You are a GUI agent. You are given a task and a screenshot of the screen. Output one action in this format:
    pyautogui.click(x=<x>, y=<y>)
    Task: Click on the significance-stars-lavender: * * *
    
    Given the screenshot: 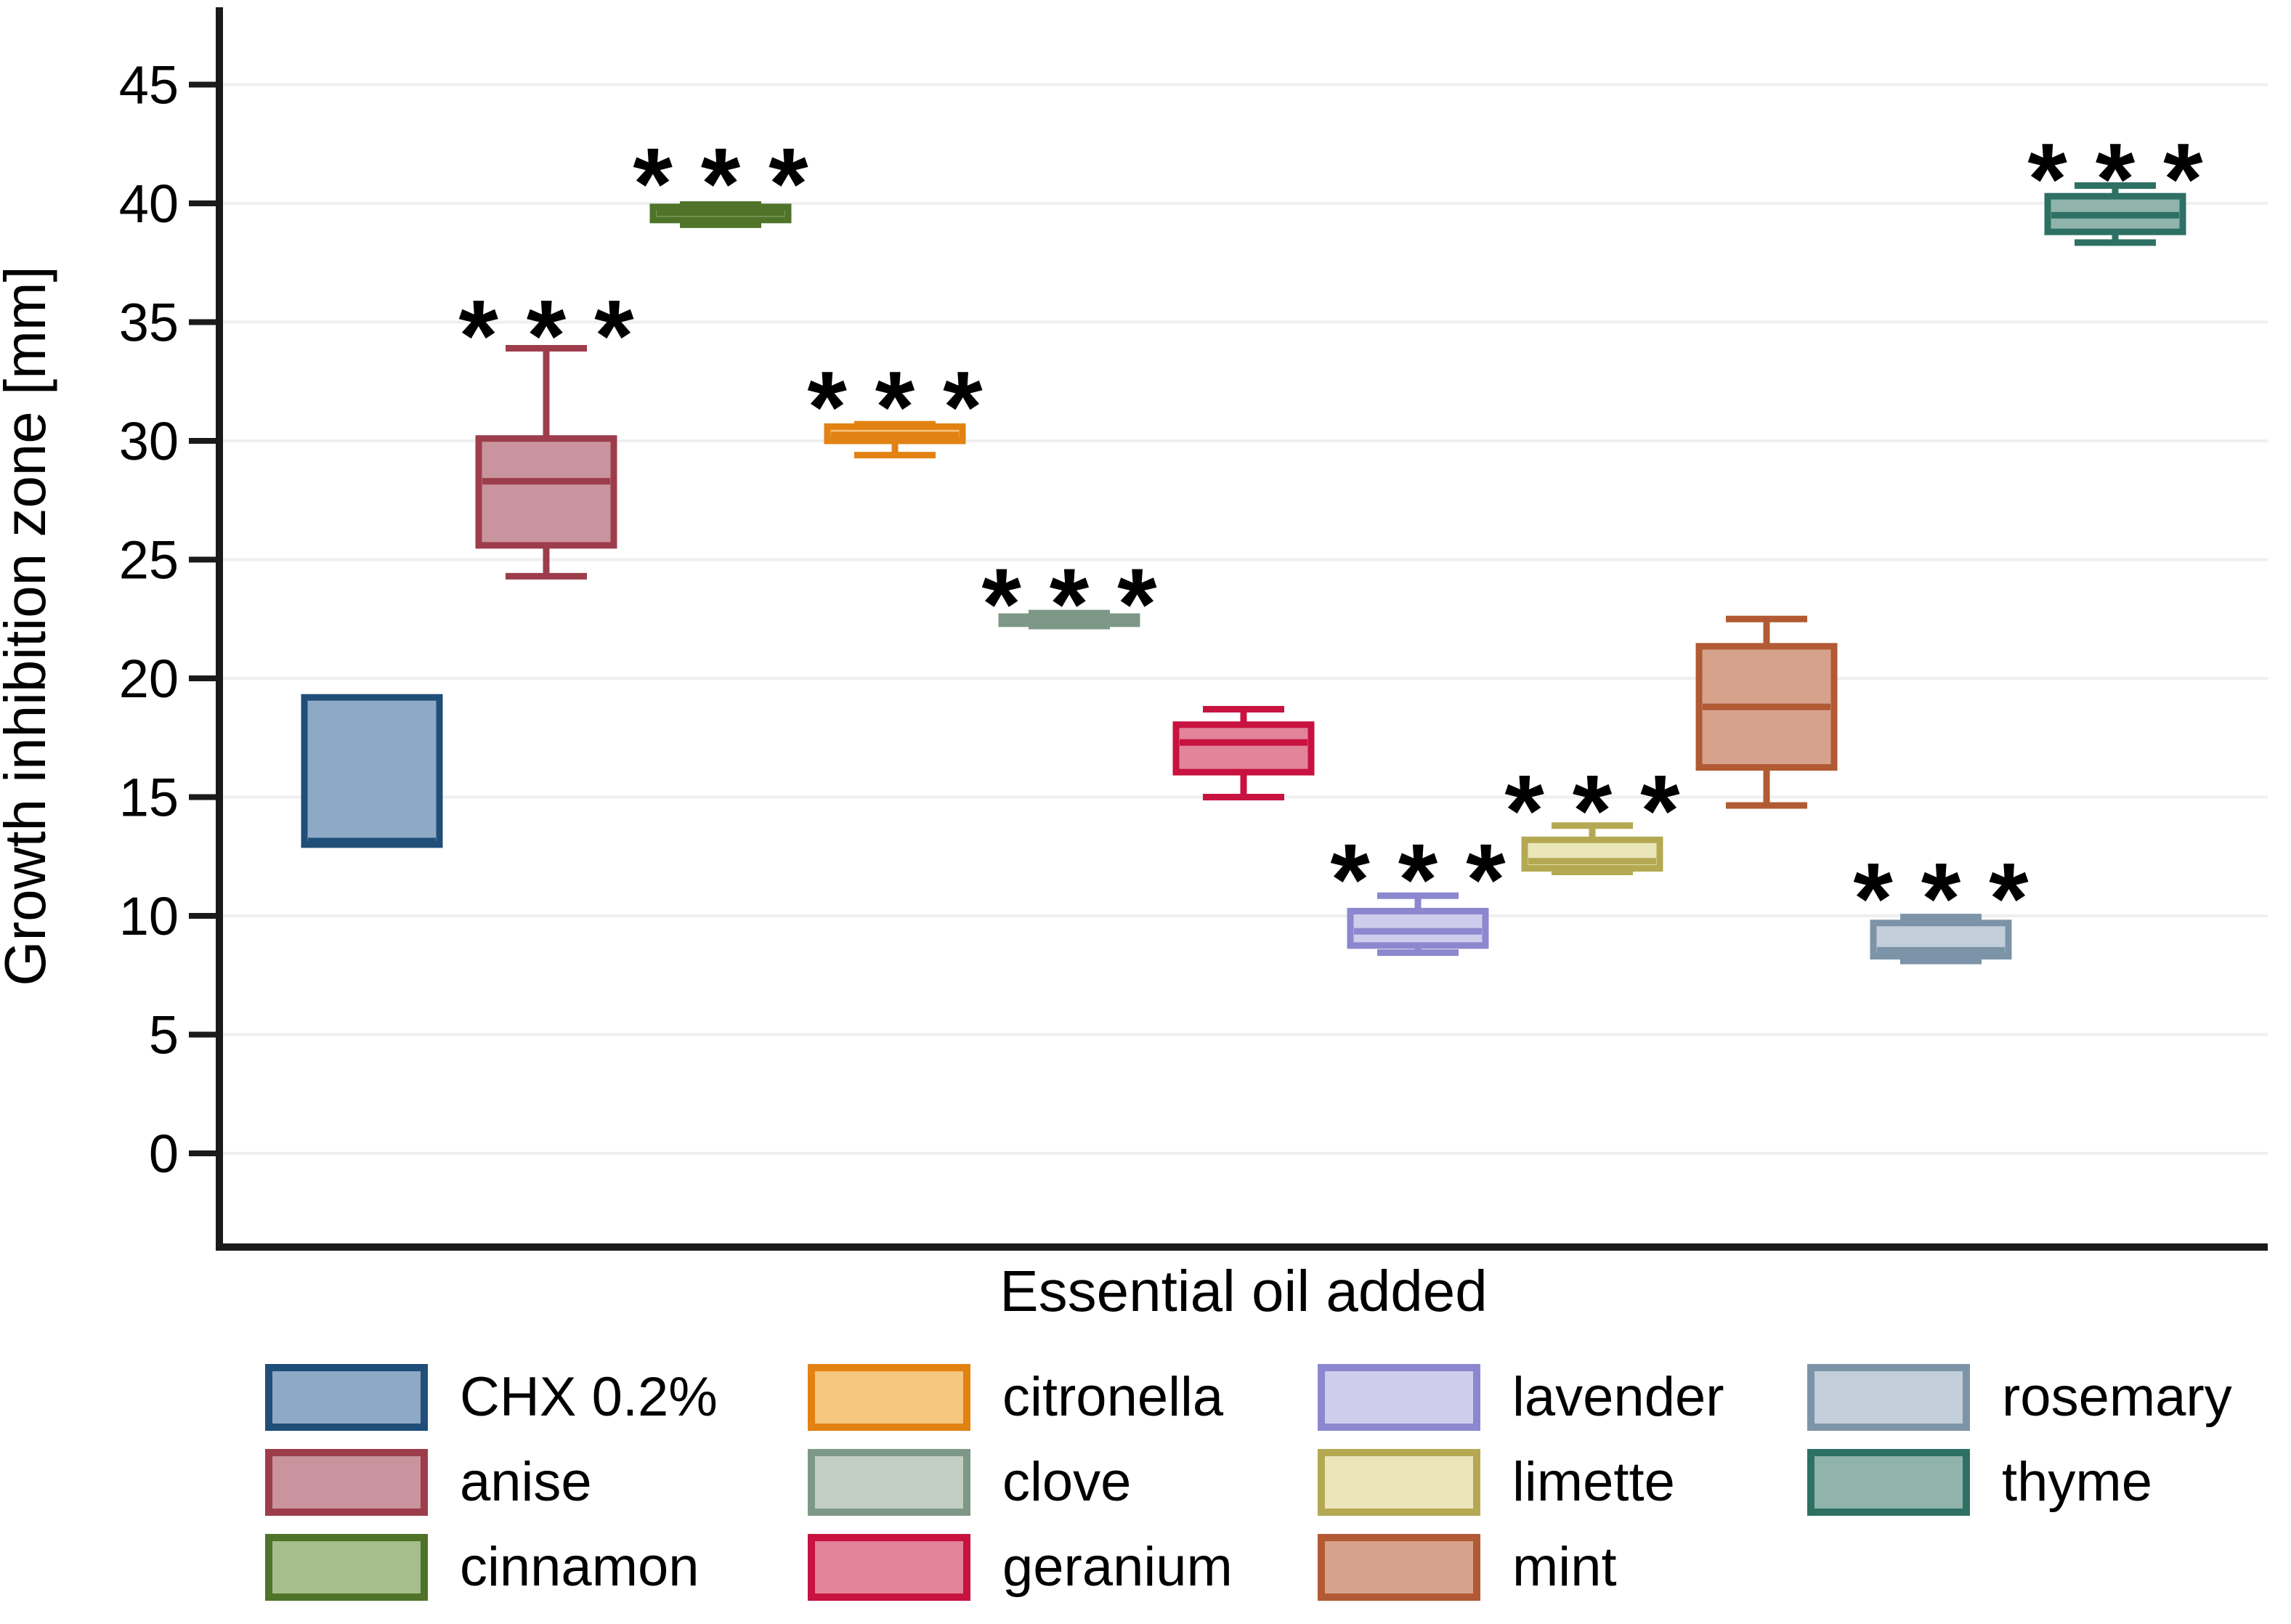 What is the action you would take?
    pyautogui.click(x=1418, y=879)
    